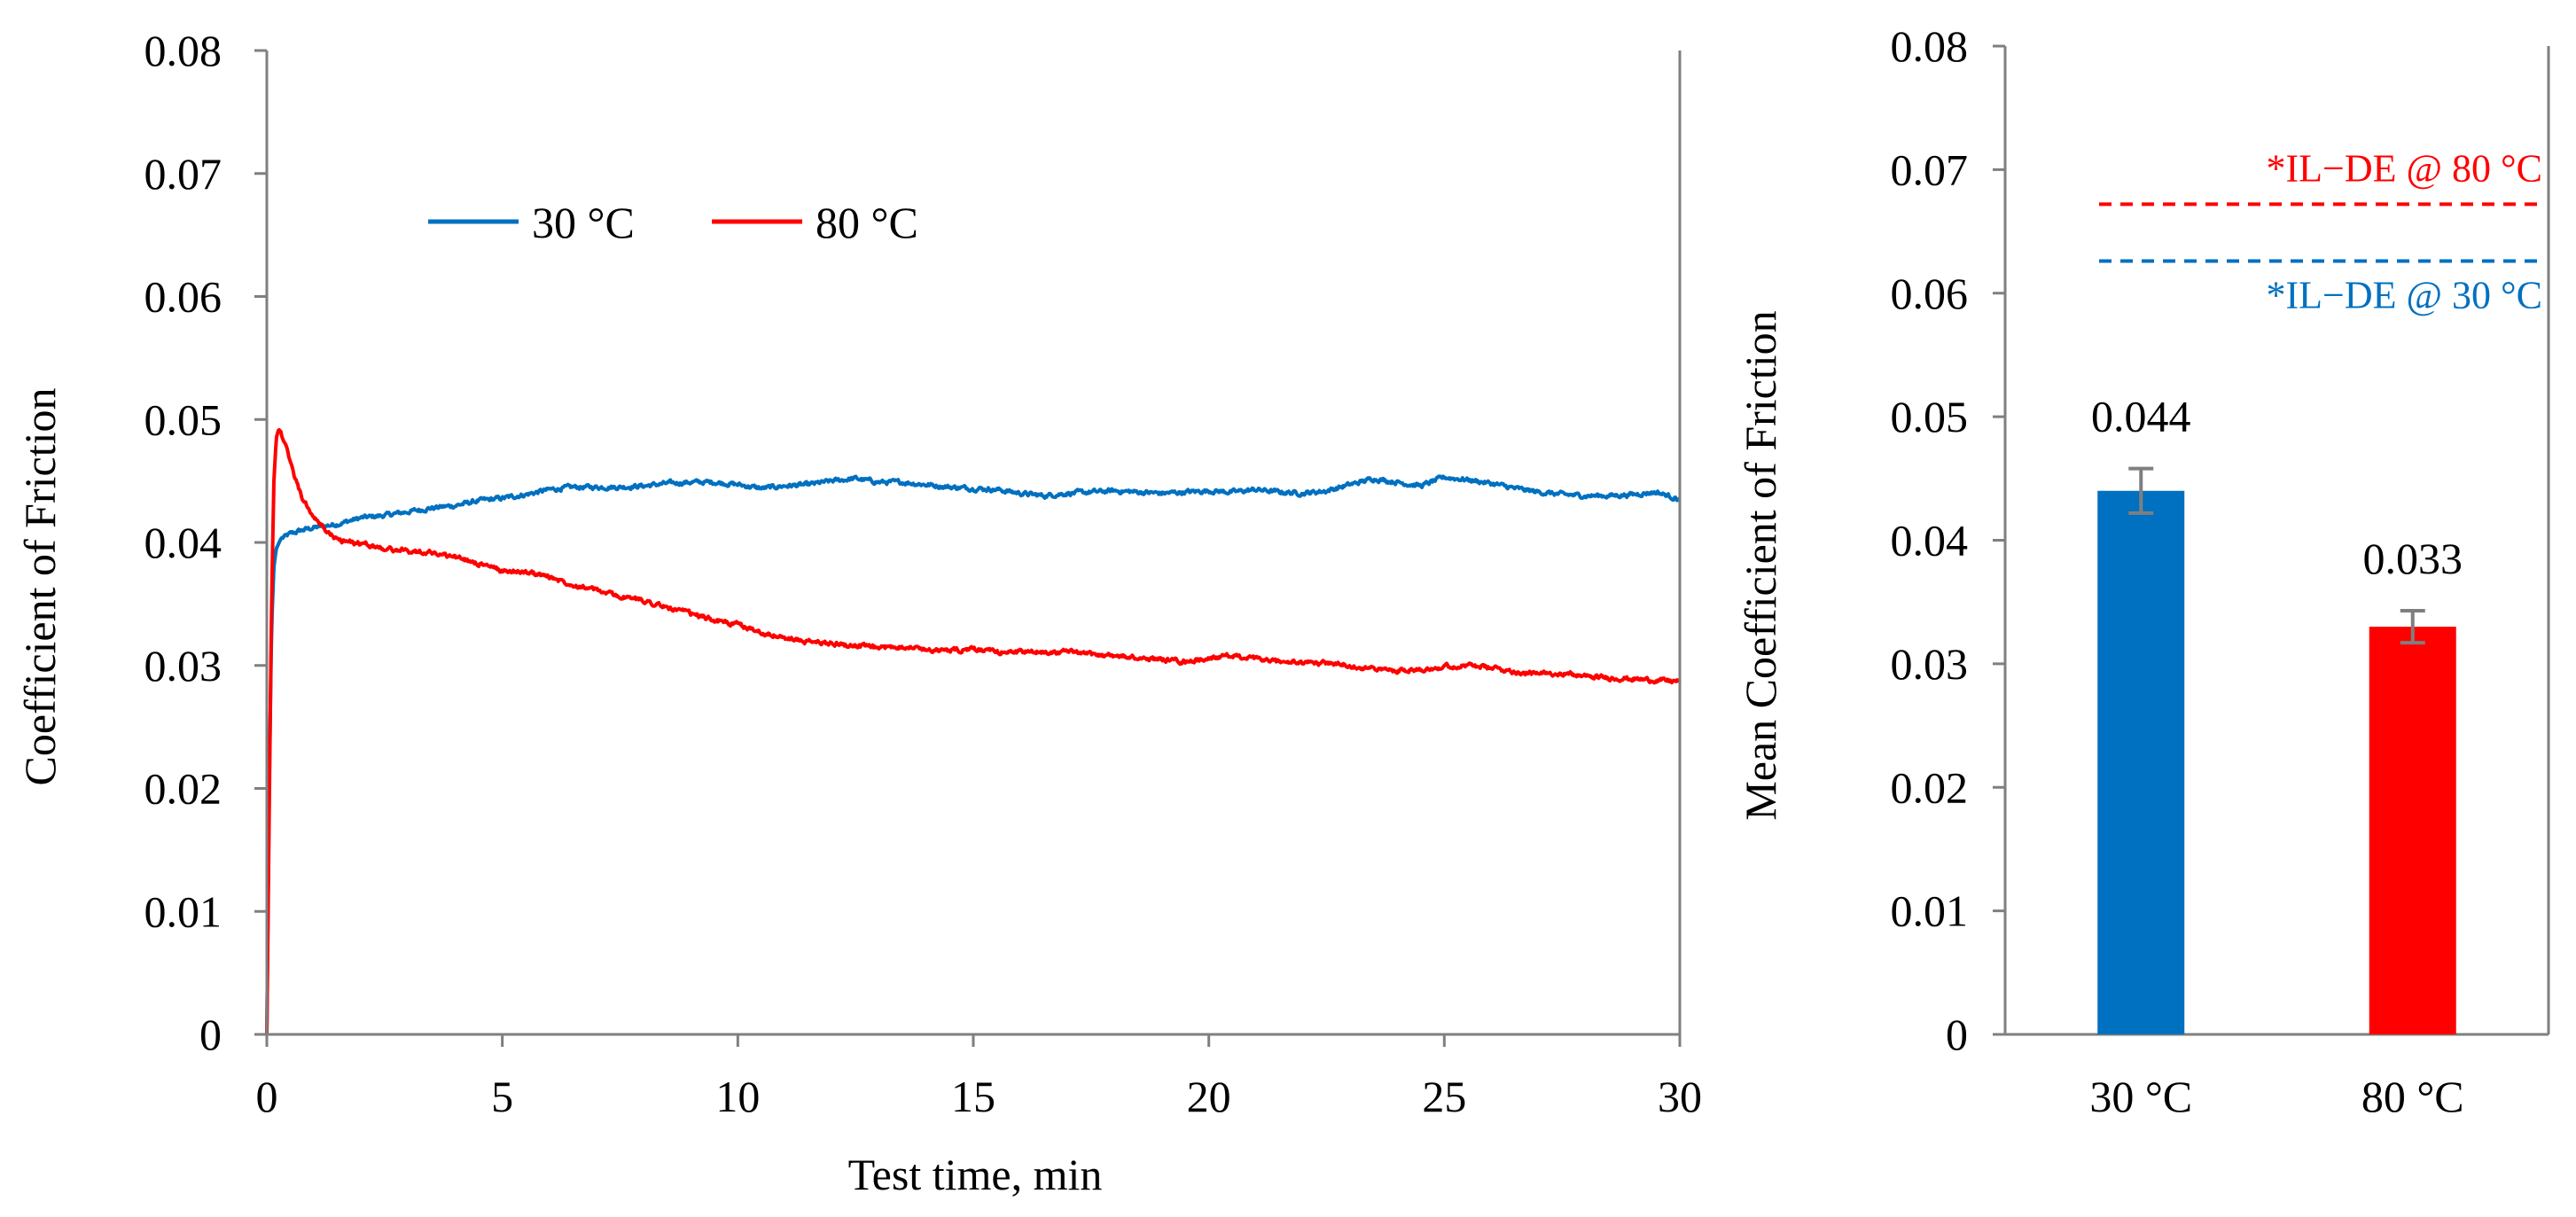 This screenshot has height=1217, width=2576. I want to click on line-y-tick-label: 0.04, so click(183, 543).